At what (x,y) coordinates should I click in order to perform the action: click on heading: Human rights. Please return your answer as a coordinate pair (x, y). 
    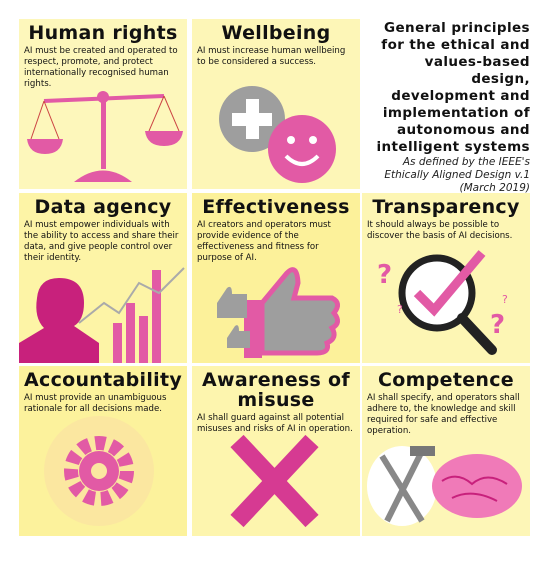
    Looking at the image, I should click on (103, 33).